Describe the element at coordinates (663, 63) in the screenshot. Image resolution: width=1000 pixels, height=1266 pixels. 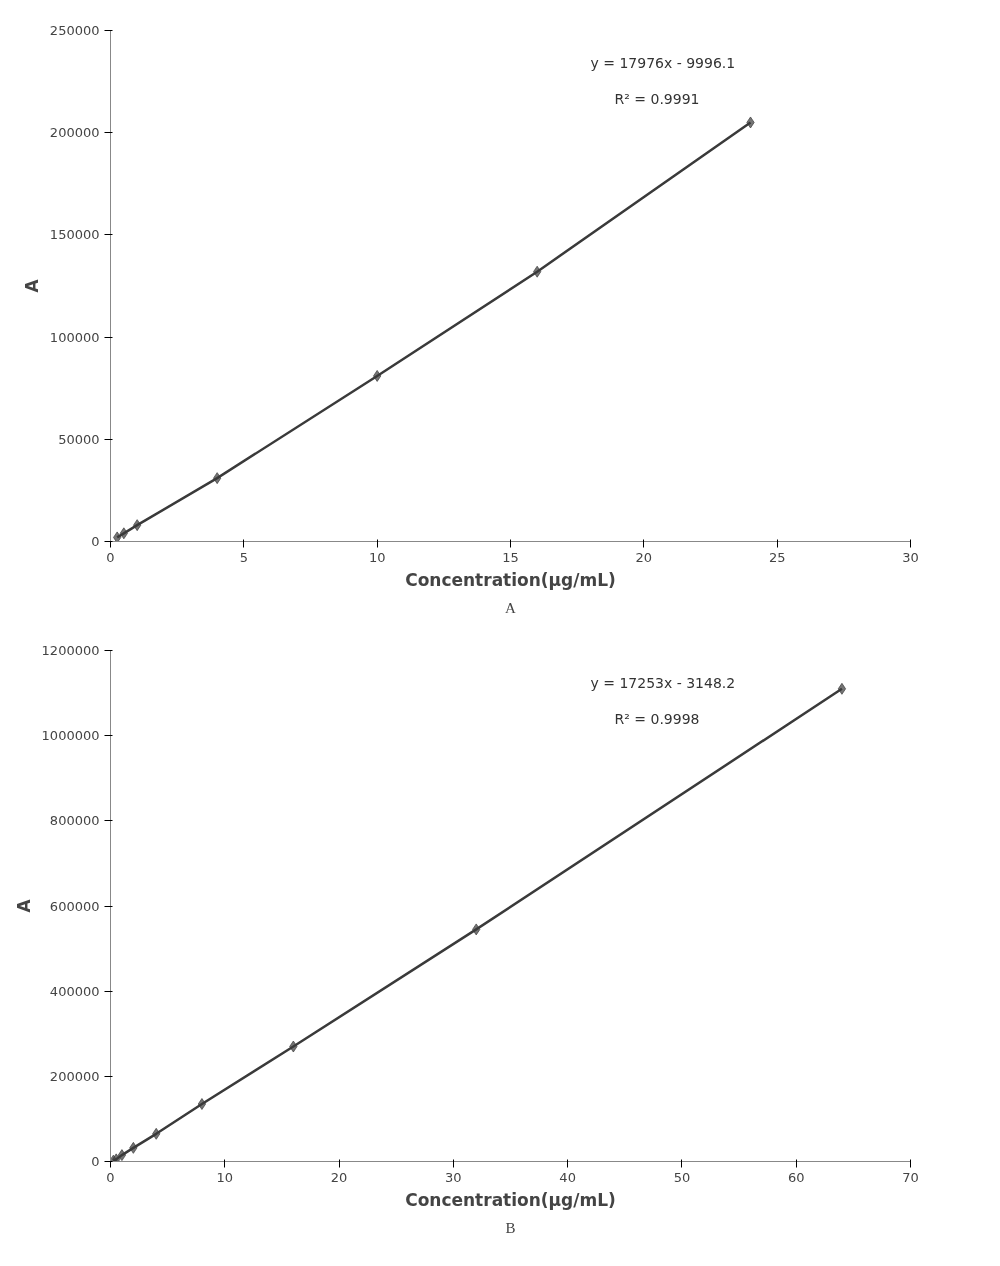
I see `annotation: y = 17976x - 9996.1` at that location.